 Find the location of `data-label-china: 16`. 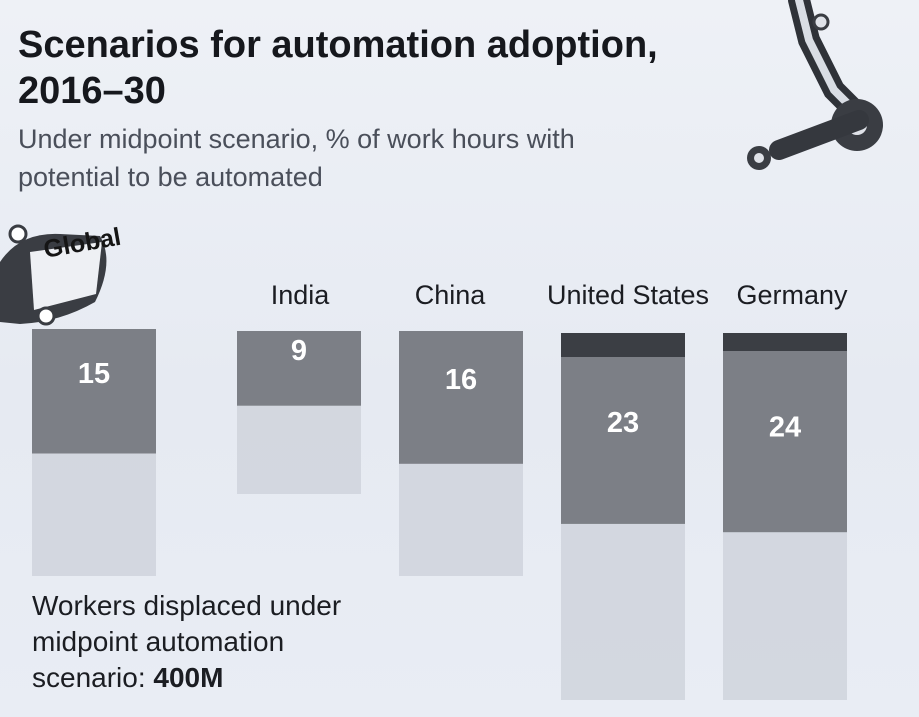

data-label-china: 16 is located at coordinates (461, 380).